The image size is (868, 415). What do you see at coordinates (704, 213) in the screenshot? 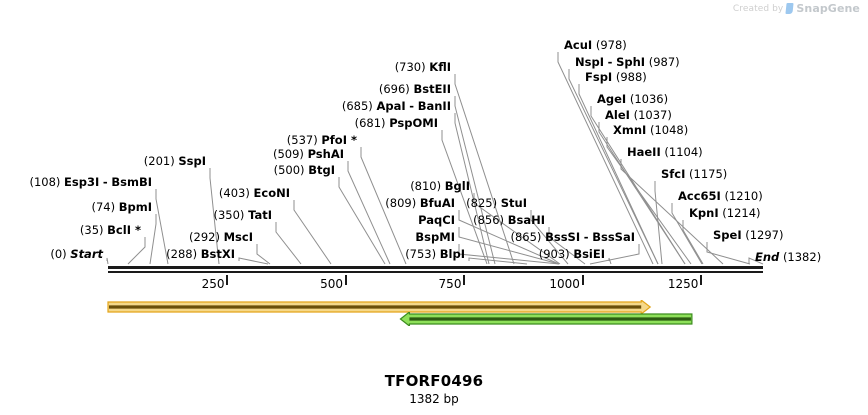
I see `enzyme-name: KpnI` at bounding box center [704, 213].